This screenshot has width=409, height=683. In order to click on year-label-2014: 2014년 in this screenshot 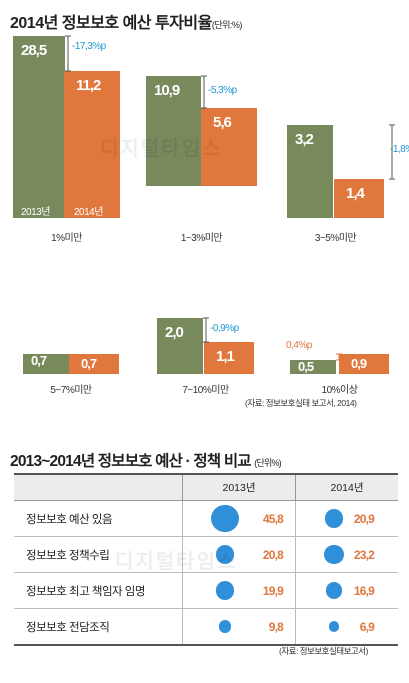, I will do `click(88, 212)`.